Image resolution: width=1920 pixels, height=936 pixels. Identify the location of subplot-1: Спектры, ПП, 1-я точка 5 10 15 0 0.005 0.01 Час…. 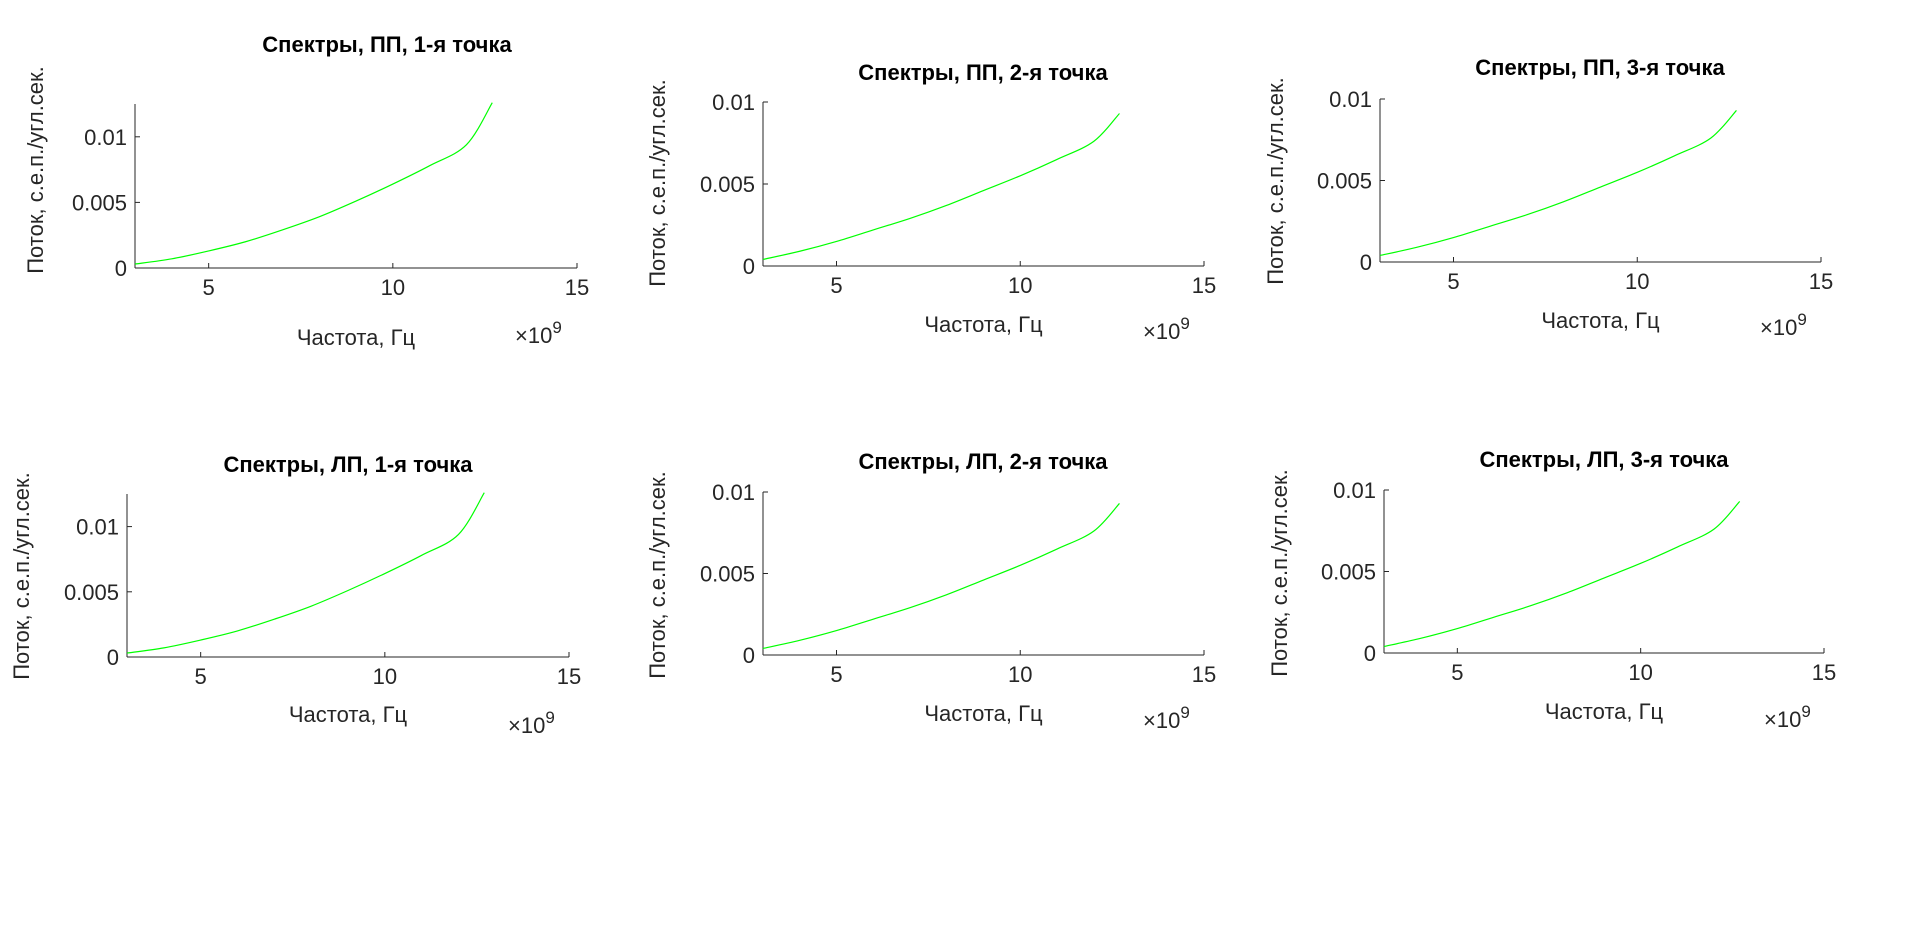
(306, 191).